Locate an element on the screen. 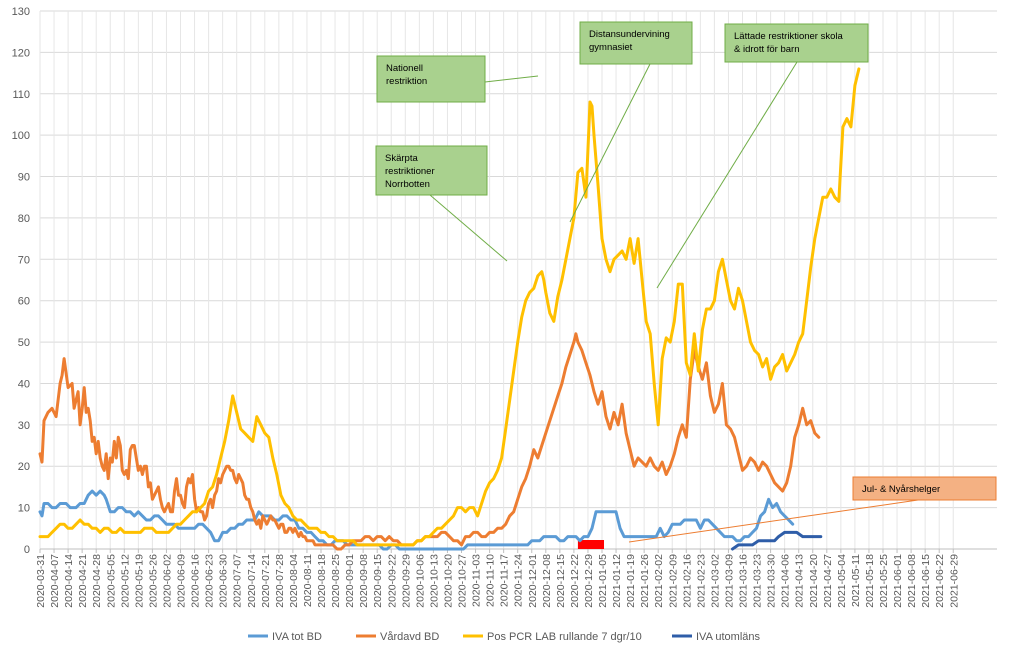 This screenshot has width=1010, height=654. x-tick-label: 2021-06-29 is located at coordinates (954, 581).